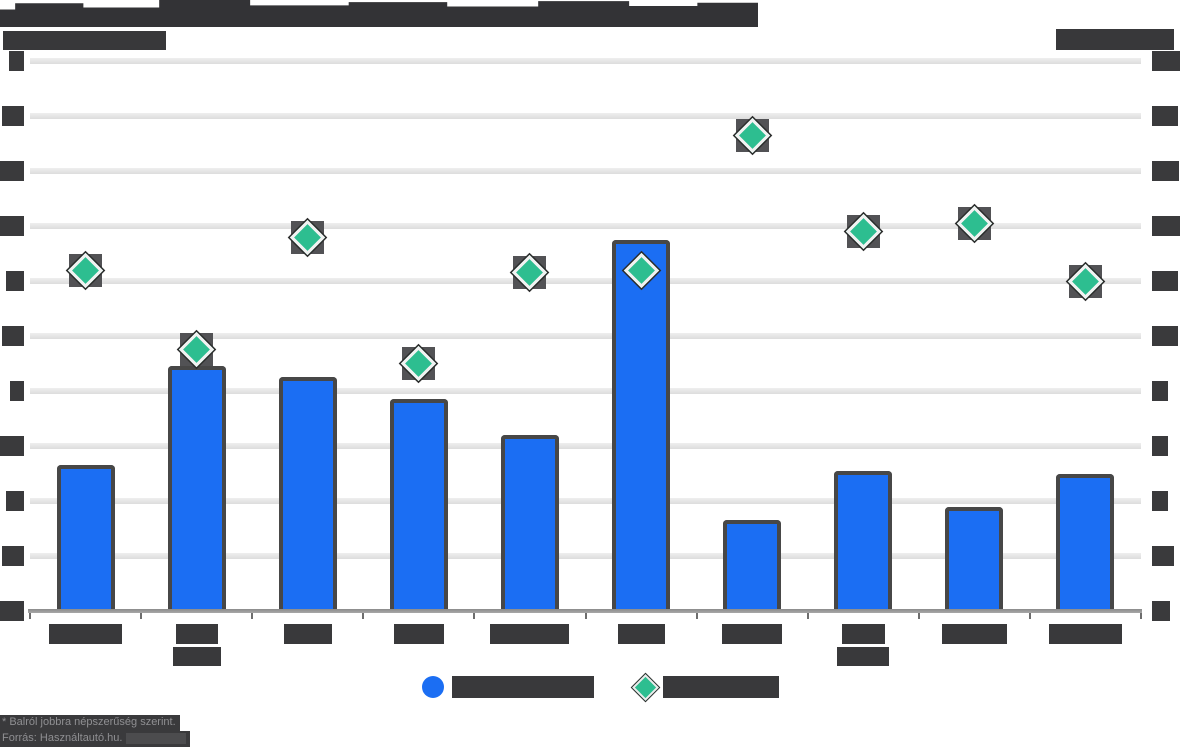 The height and width of the screenshot is (750, 1200). I want to click on footnote-line-1: * Balról jobbra népszerűség szerint., so click(90, 723).